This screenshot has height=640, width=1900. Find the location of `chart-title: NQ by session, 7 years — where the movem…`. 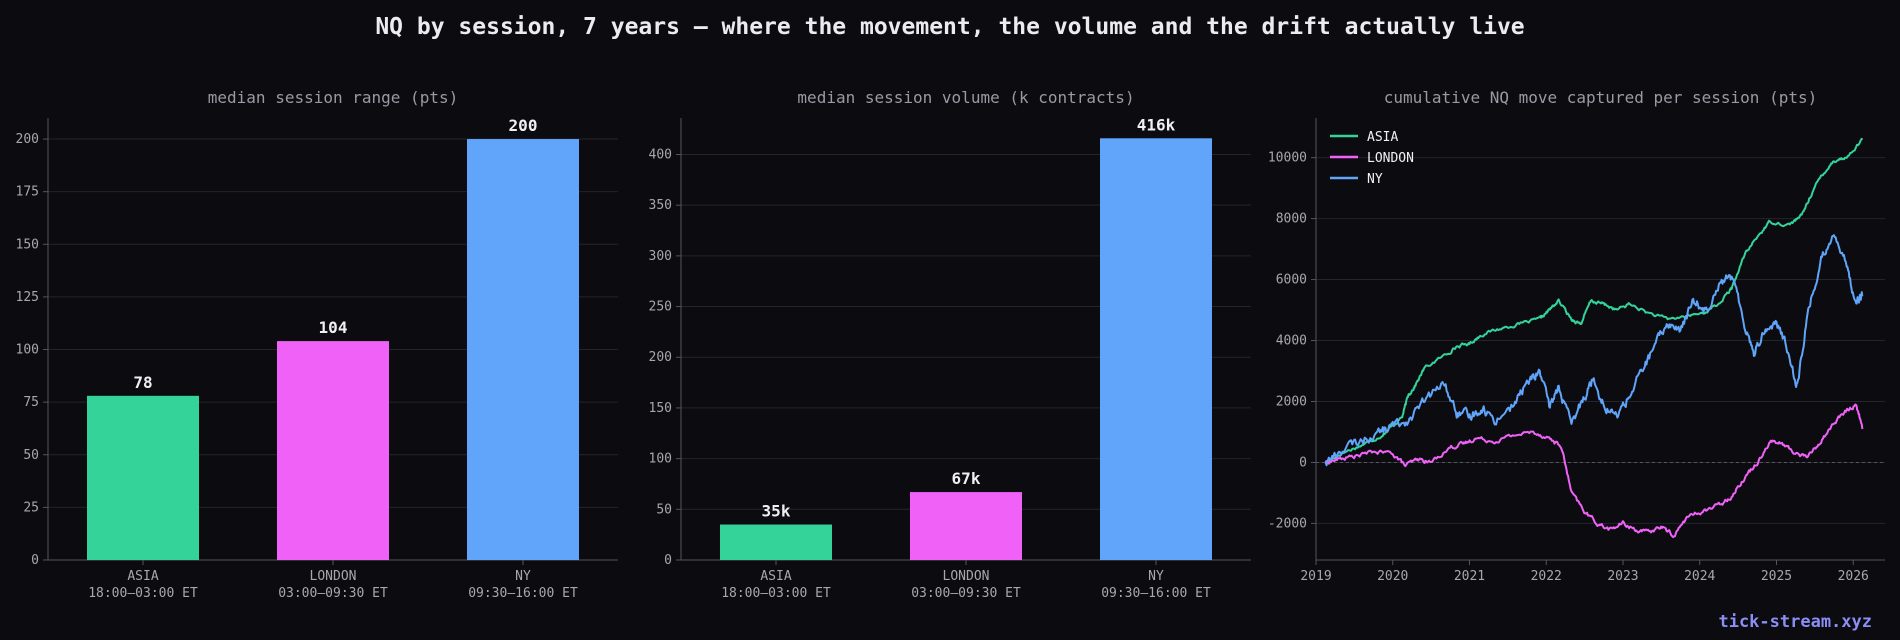

chart-title: NQ by session, 7 years — where the movem… is located at coordinates (950, 27).